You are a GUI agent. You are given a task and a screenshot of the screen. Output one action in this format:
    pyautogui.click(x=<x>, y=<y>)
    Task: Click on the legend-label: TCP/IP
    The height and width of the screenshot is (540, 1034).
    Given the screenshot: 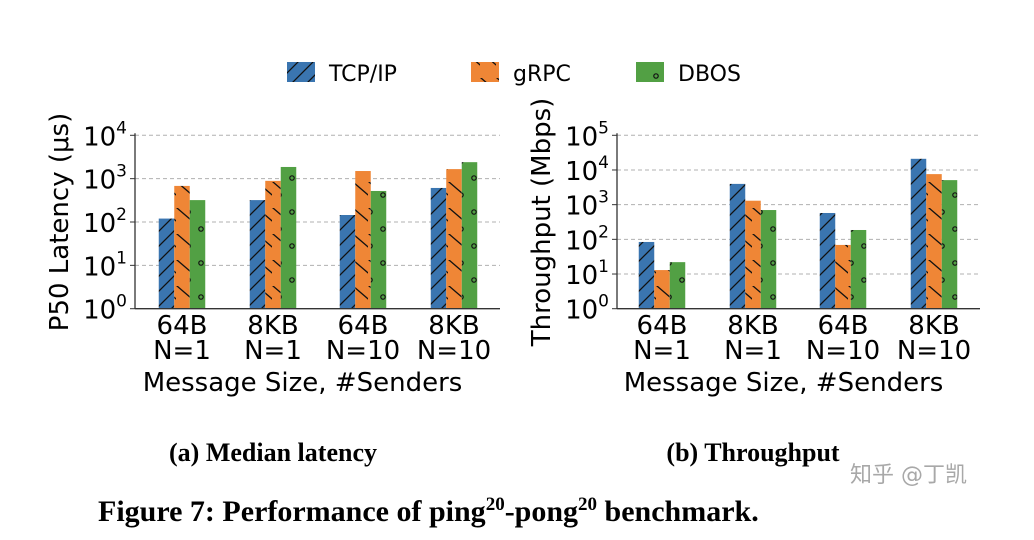 What is the action you would take?
    pyautogui.click(x=362, y=74)
    